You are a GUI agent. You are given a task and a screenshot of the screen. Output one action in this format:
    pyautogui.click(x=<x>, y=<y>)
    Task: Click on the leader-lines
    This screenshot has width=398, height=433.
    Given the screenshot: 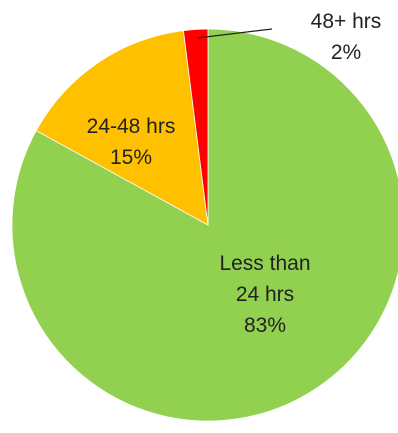 What is the action you would take?
    pyautogui.click(x=234, y=33)
    